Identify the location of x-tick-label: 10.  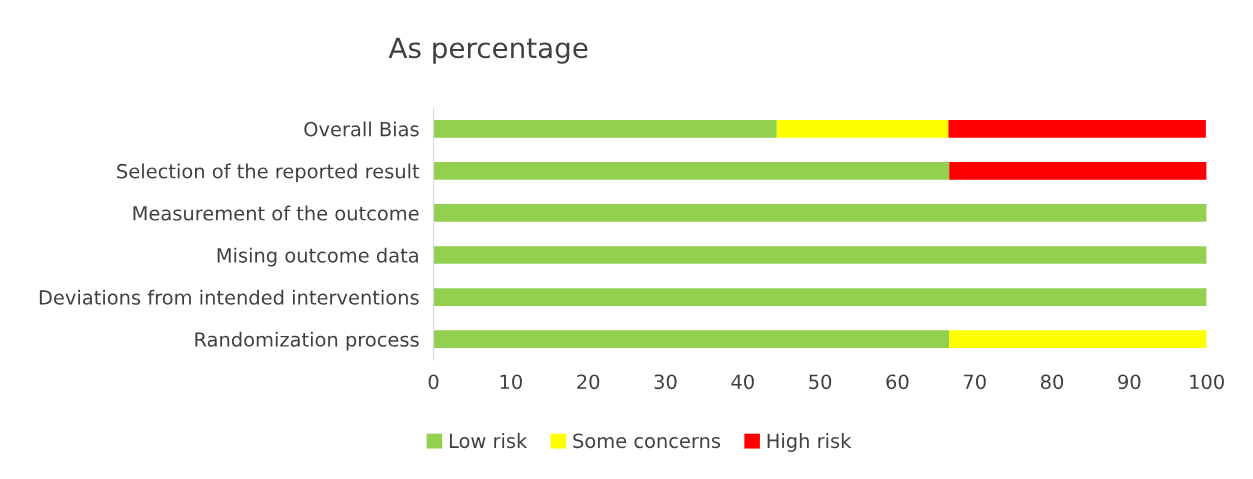
(511, 382).